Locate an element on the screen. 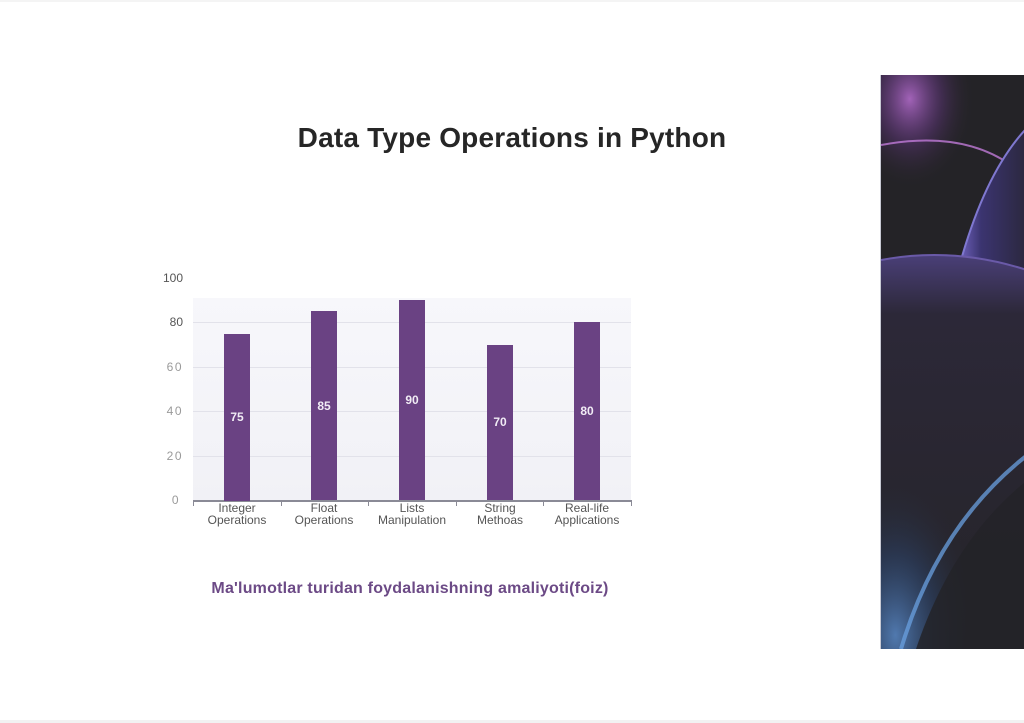 This screenshot has width=1024, height=723. y-tick-label: 60 is located at coordinates (174, 367).